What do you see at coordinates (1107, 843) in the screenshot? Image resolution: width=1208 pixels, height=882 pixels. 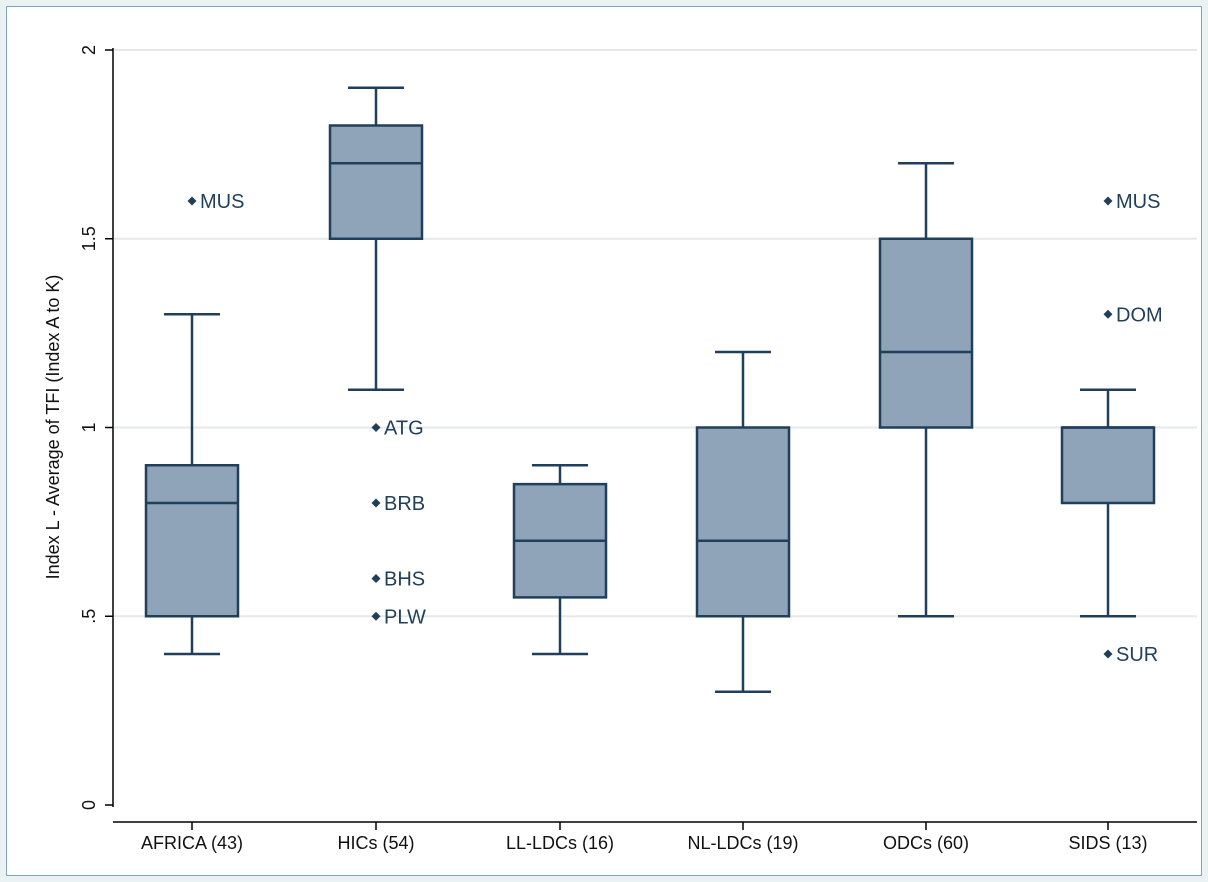 I see `x-tick-label-5: SIDS (13)` at bounding box center [1107, 843].